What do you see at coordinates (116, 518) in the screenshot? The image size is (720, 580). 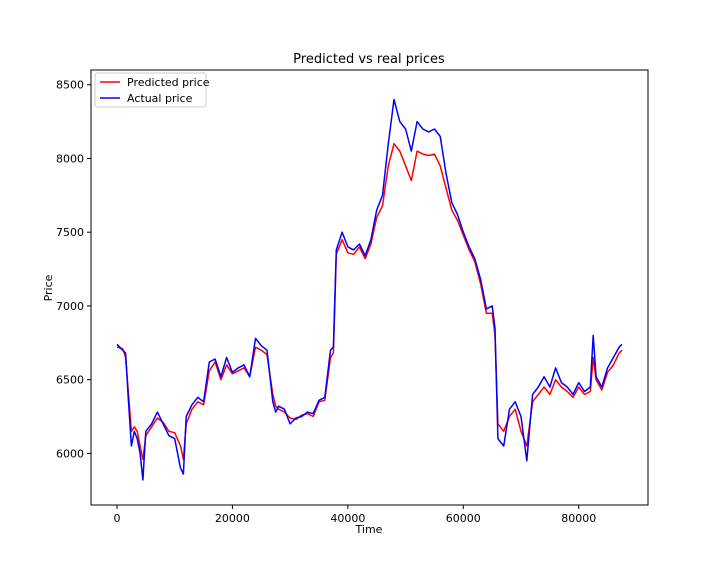 I see `x-tick-label: 0` at bounding box center [116, 518].